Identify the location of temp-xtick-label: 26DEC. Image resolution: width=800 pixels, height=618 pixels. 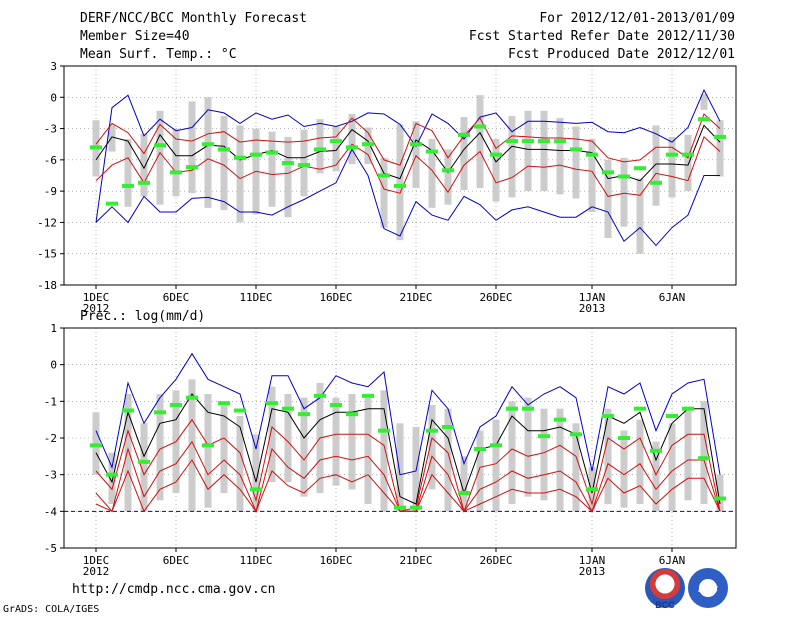
(495, 297).